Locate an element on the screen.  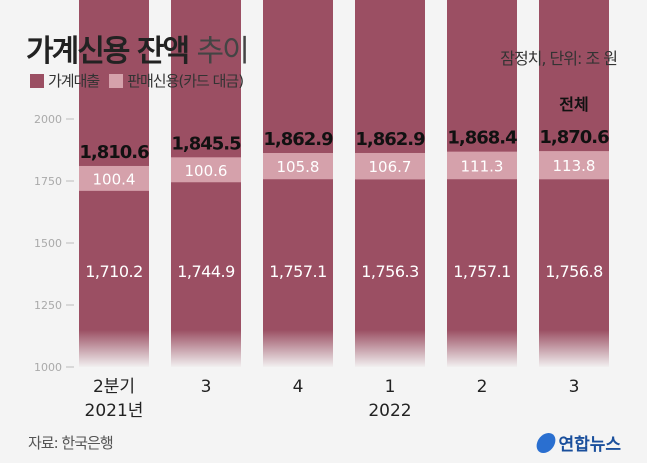
legend: 가계대출 판매신용(카드 대금) is located at coordinates (137, 80).